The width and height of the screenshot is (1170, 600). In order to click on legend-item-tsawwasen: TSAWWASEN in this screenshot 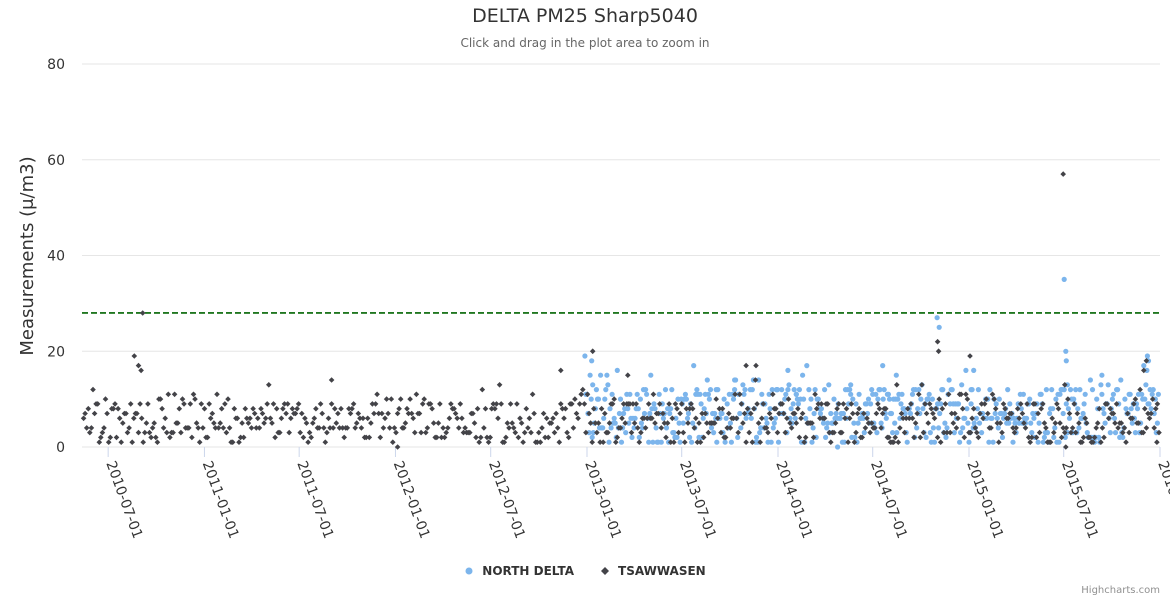, I will do `click(653, 571)`.